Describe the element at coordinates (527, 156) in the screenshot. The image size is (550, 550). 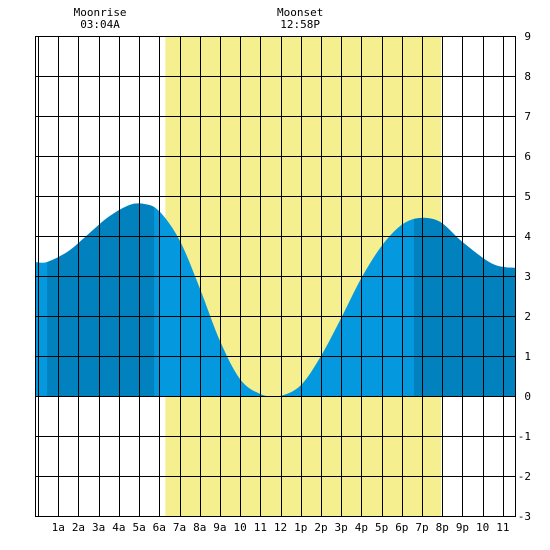
I see `y-tick-label: 6` at that location.